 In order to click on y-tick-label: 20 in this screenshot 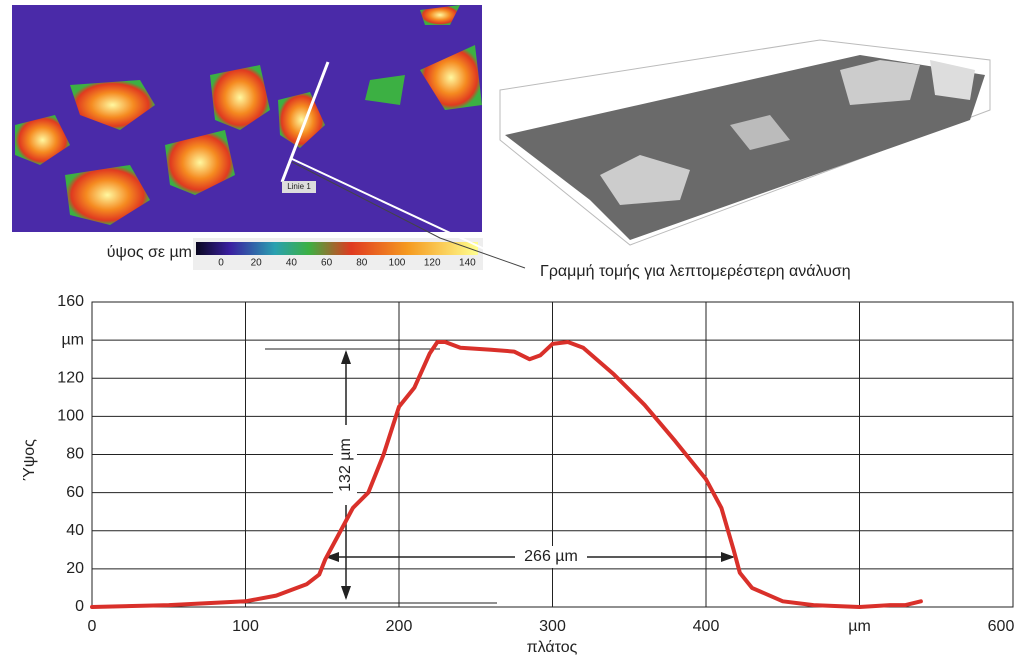, I will do `click(75, 568)`.